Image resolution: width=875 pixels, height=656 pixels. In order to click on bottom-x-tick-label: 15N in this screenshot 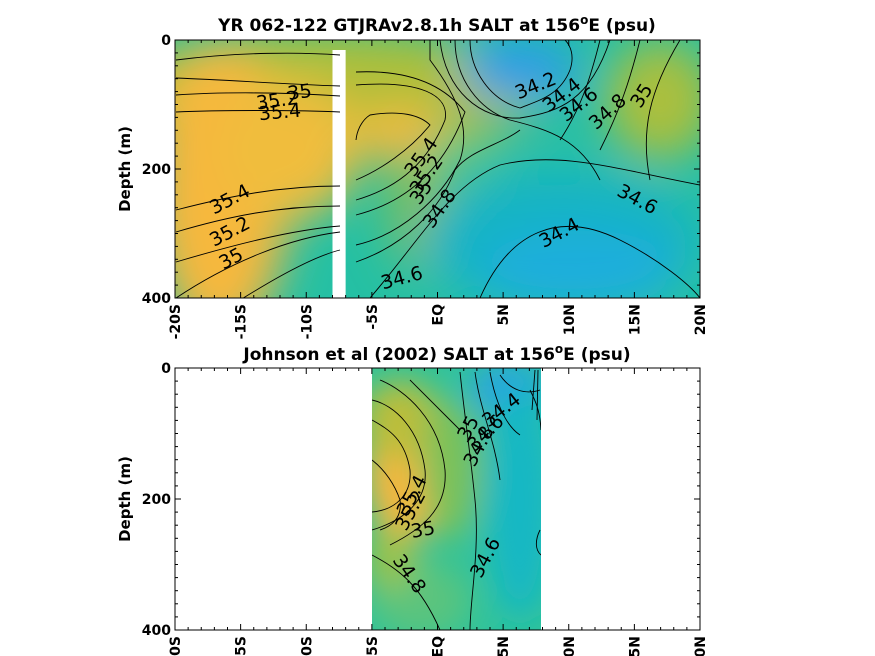, I will do `click(635, 646)`.